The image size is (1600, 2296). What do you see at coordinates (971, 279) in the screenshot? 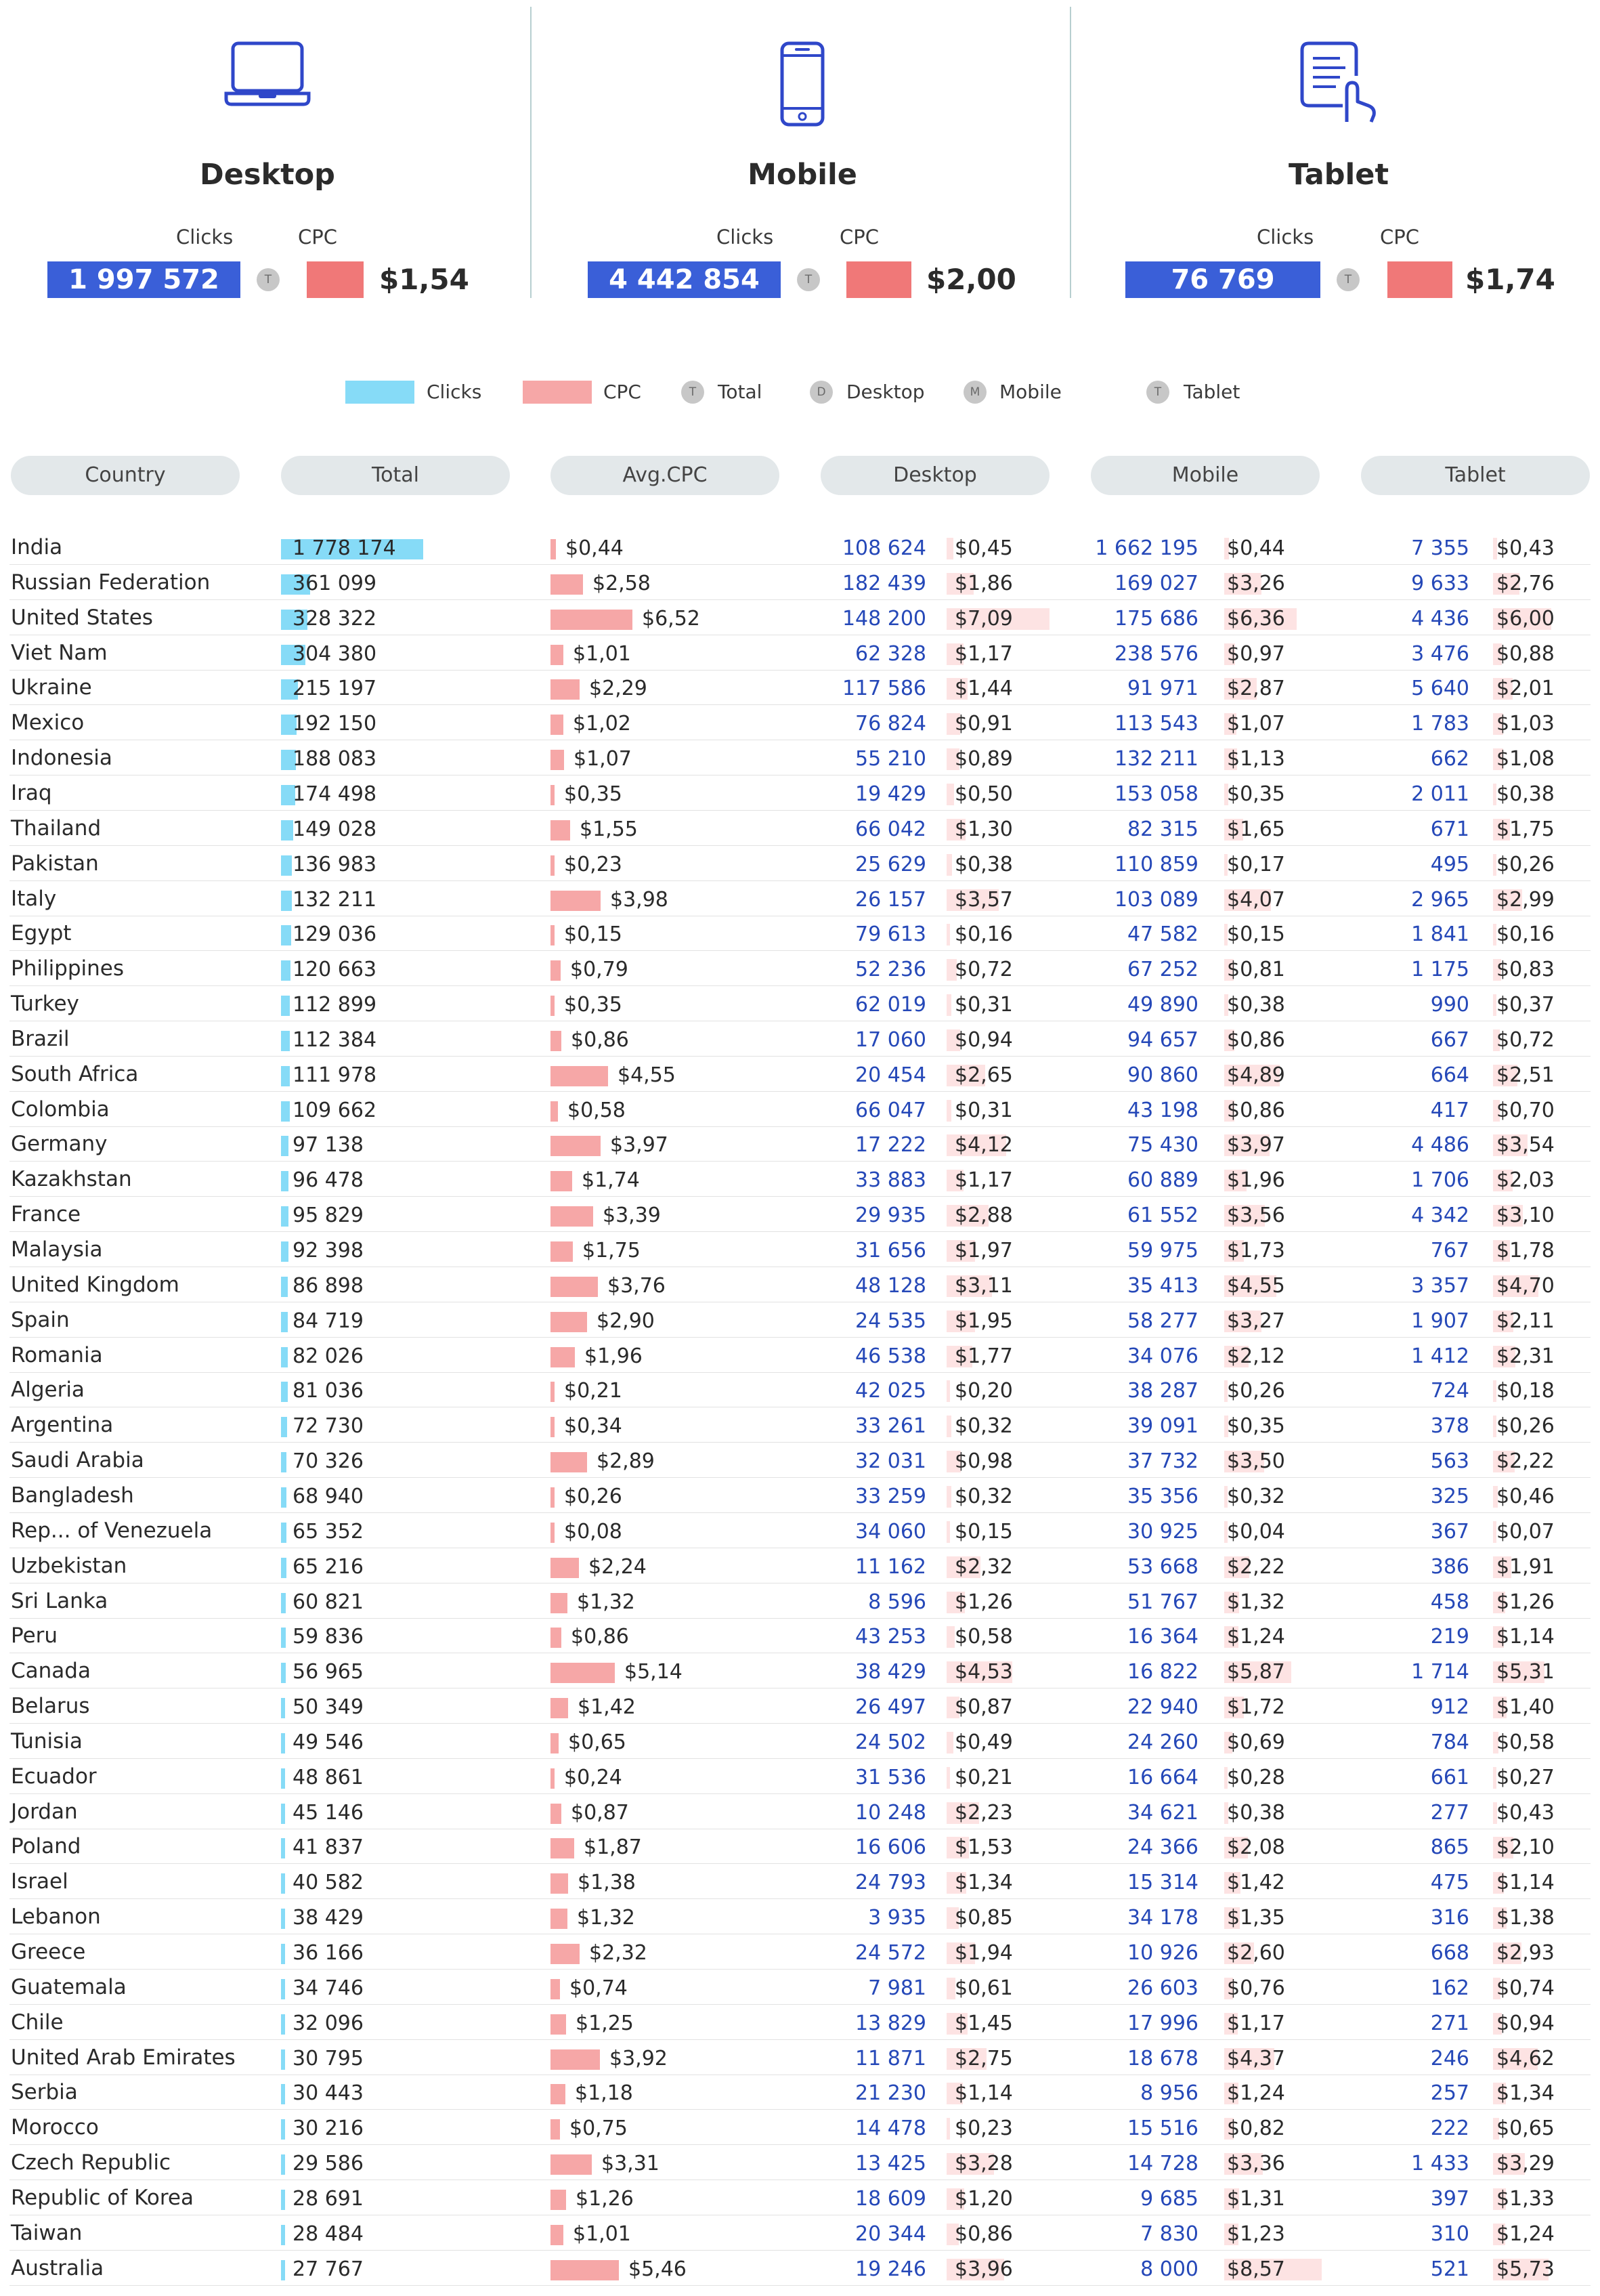
I see `avg-cpc-value: $2,00` at bounding box center [971, 279].